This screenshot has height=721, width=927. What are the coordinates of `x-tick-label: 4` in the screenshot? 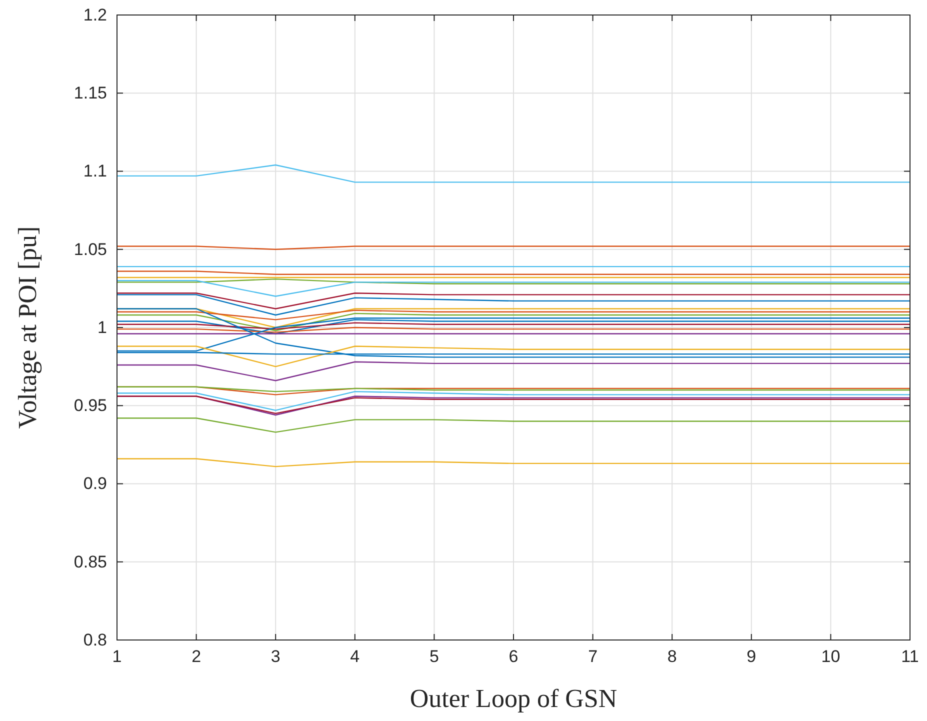 It's located at (355, 656).